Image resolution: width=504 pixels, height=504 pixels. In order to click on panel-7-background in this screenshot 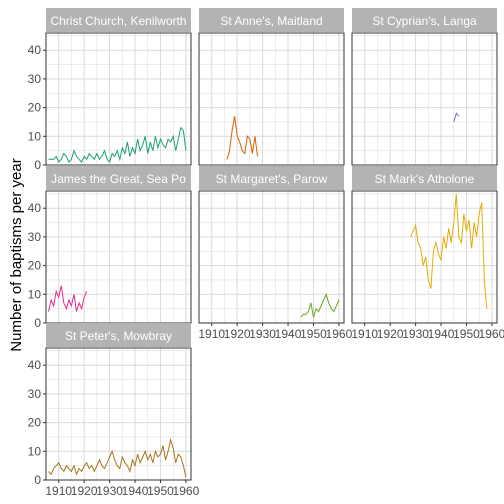, I will do `click(118, 414)`.